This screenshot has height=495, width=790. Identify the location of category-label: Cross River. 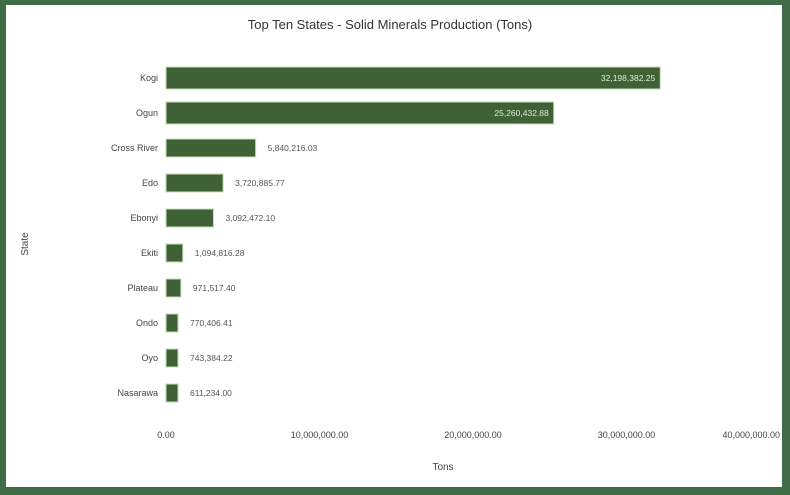
(134, 148).